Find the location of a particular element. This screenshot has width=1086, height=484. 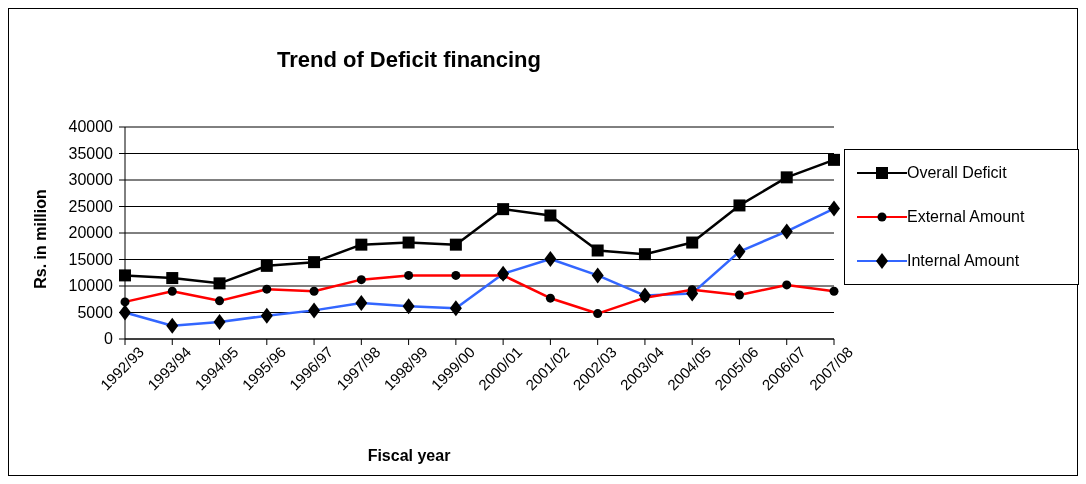

legend-label: Overall Deficit is located at coordinates (957, 173).